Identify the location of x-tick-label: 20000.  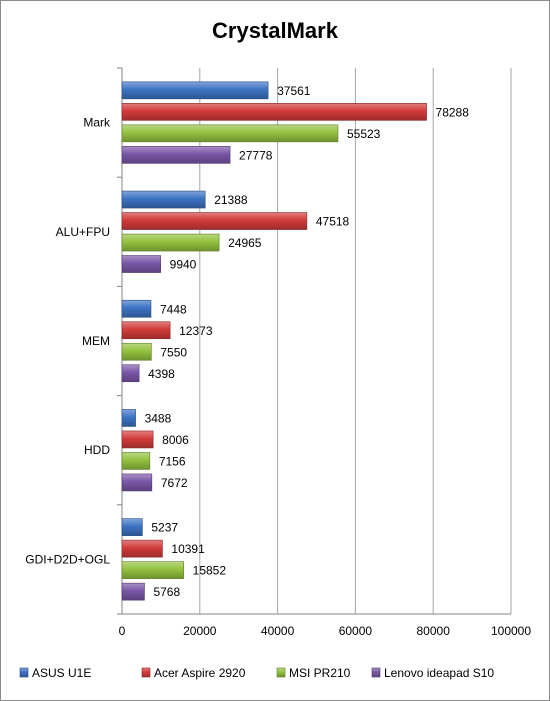
(200, 631).